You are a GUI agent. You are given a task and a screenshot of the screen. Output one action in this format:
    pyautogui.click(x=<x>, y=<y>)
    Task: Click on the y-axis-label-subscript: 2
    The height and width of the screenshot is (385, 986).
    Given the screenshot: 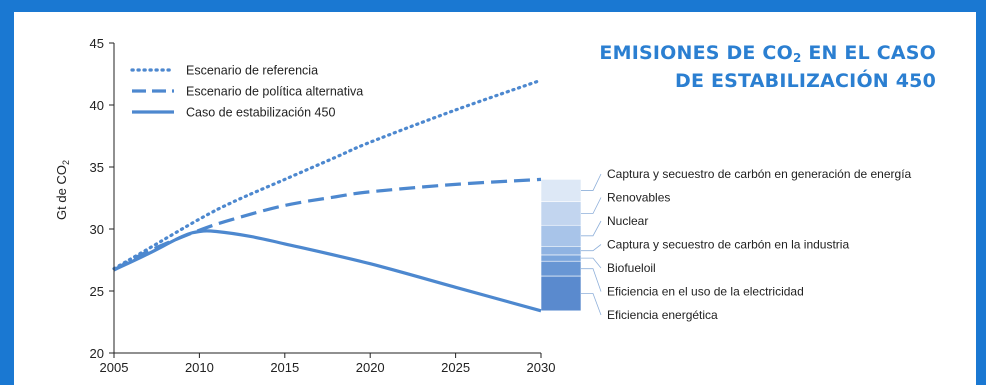 What is the action you would take?
    pyautogui.click(x=66, y=162)
    